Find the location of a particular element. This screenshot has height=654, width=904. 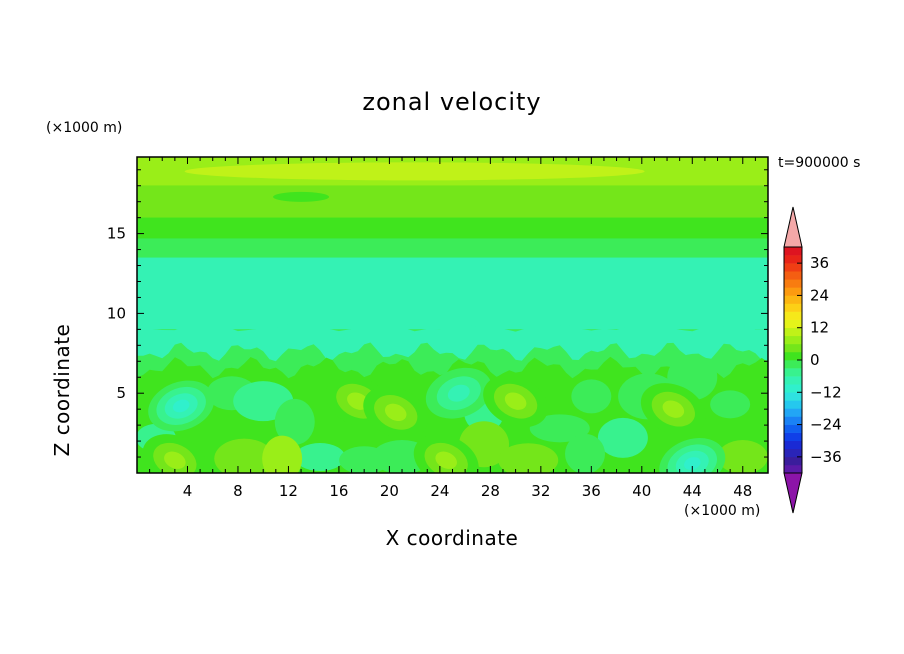

colorbar-tick-label: 24 is located at coordinates (819, 295).